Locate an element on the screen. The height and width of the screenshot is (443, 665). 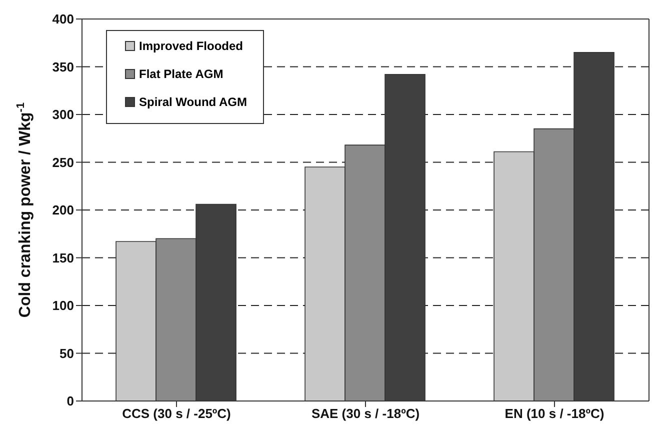
y-tick-label: 50 is located at coordinates (67, 353).